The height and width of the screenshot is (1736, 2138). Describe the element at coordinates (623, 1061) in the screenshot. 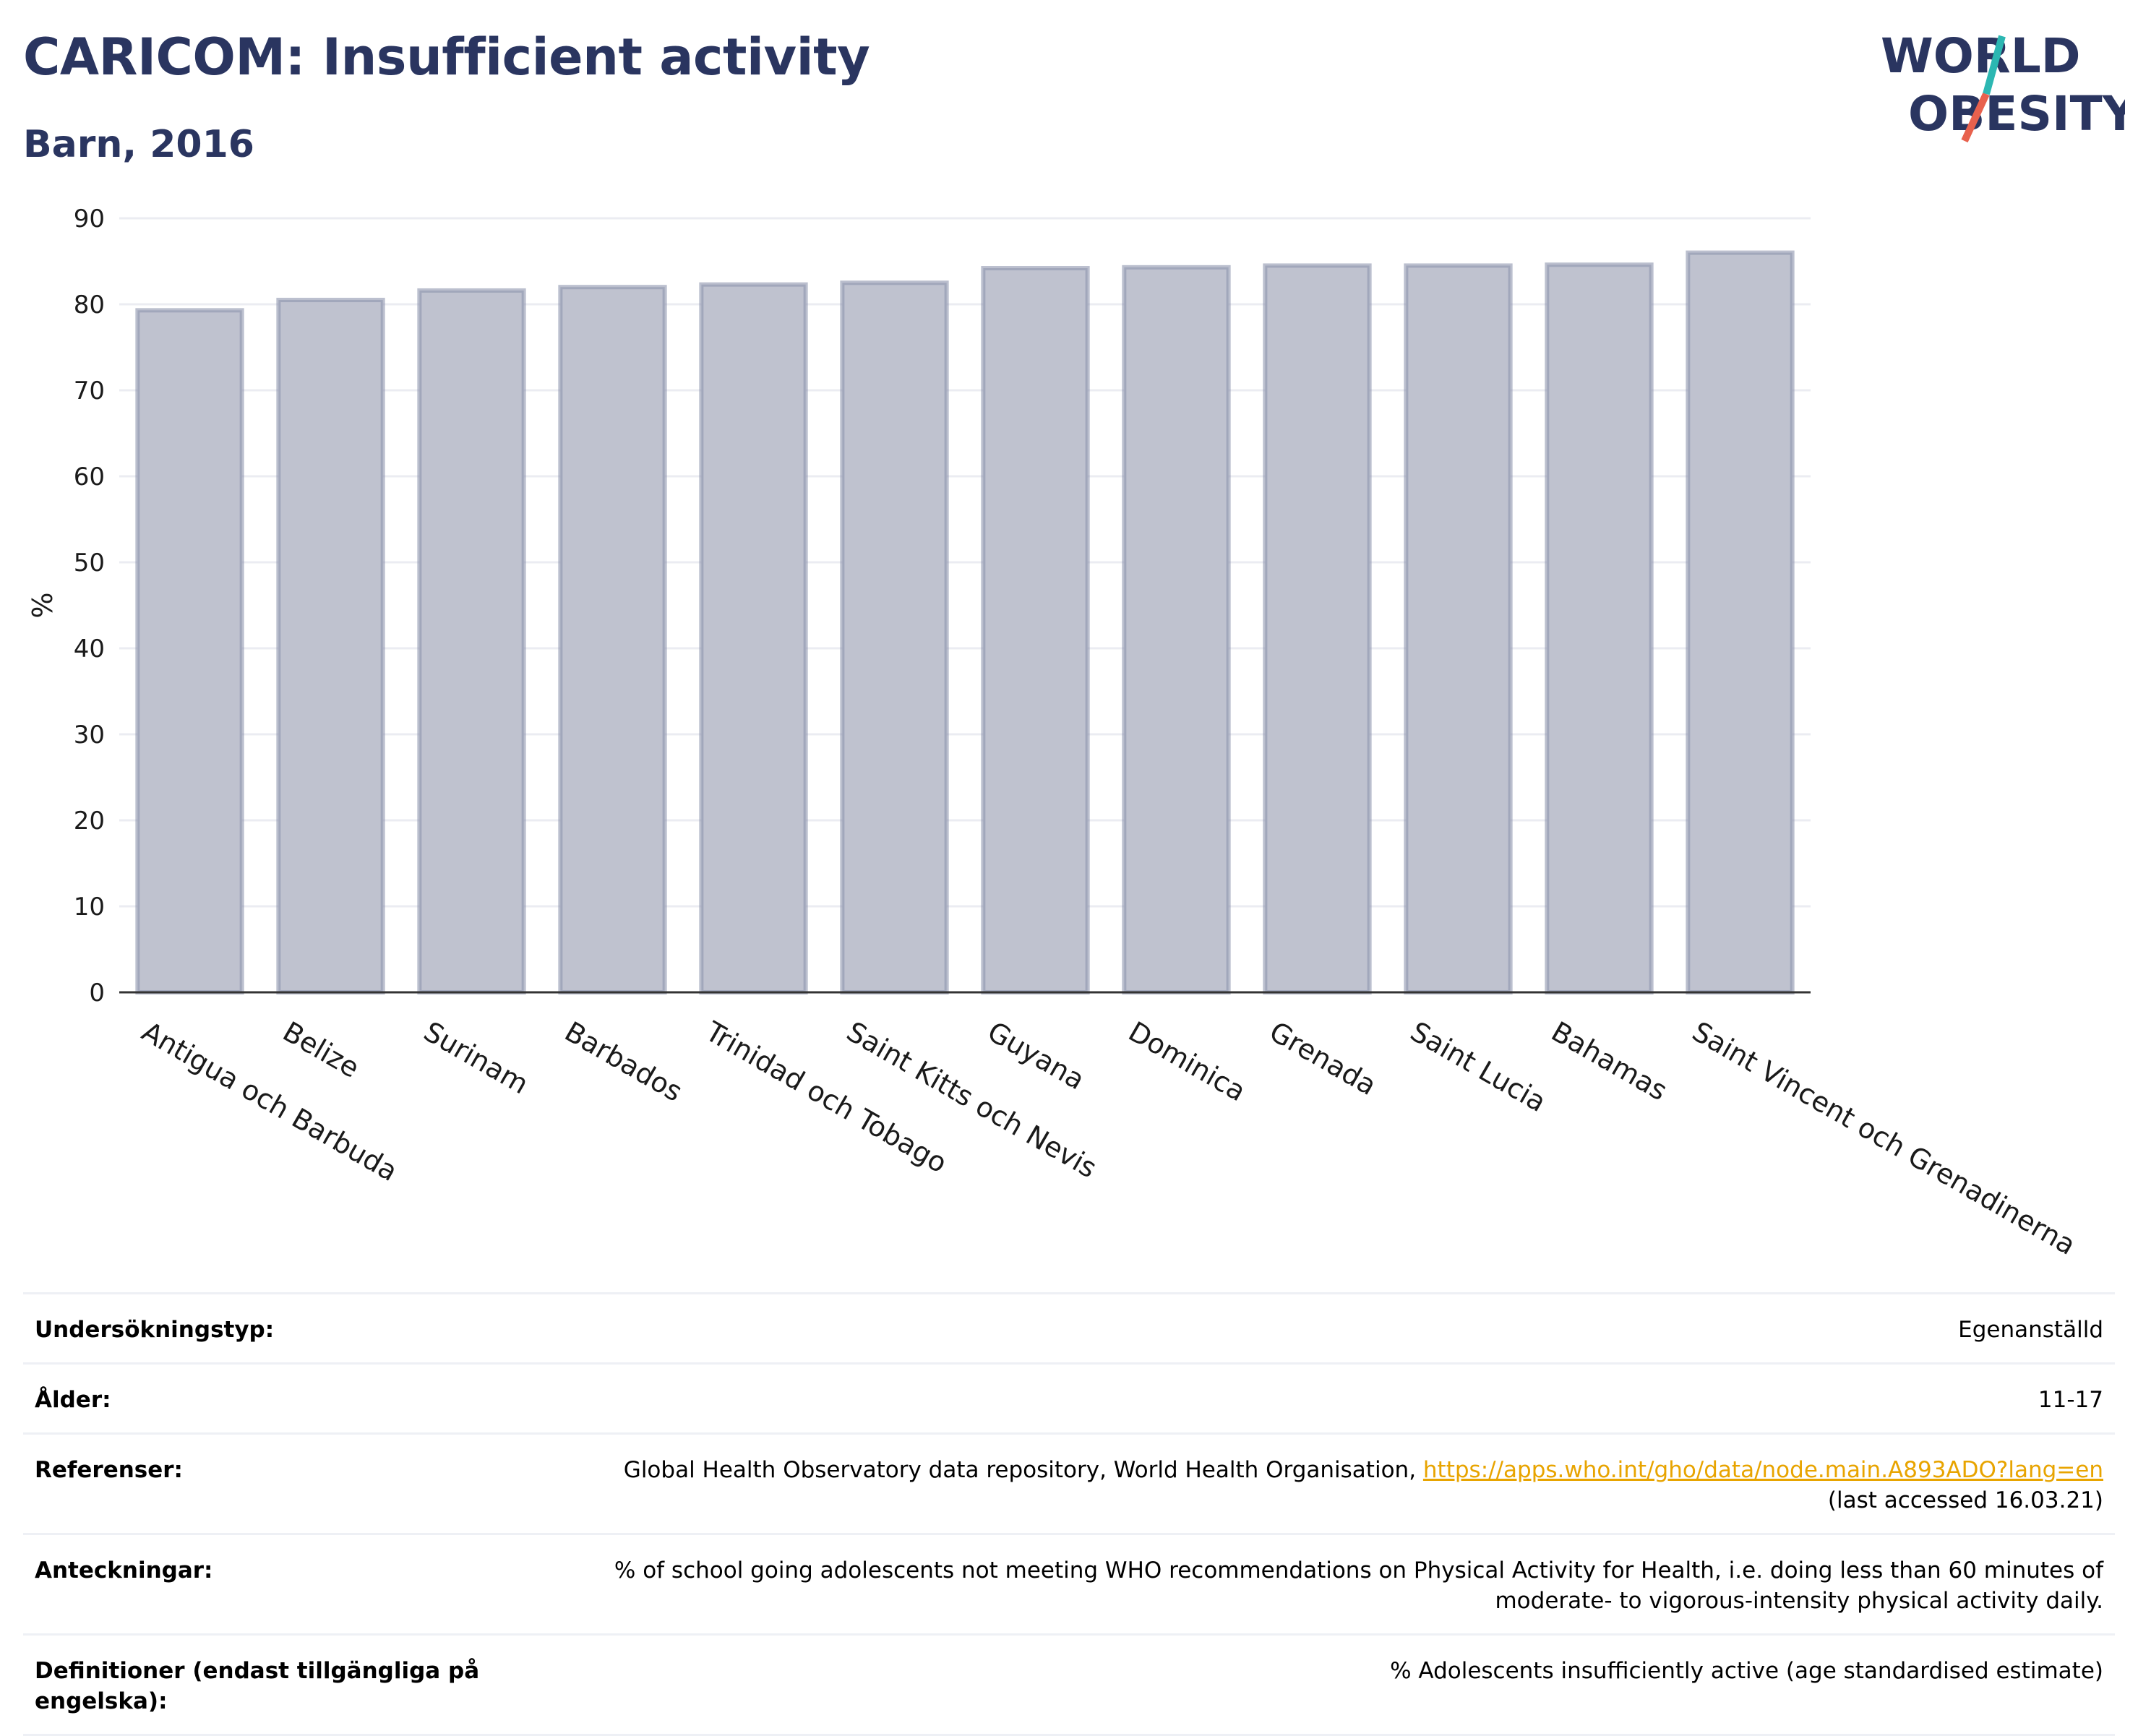

I see `x-tick-label: Barbados` at that location.